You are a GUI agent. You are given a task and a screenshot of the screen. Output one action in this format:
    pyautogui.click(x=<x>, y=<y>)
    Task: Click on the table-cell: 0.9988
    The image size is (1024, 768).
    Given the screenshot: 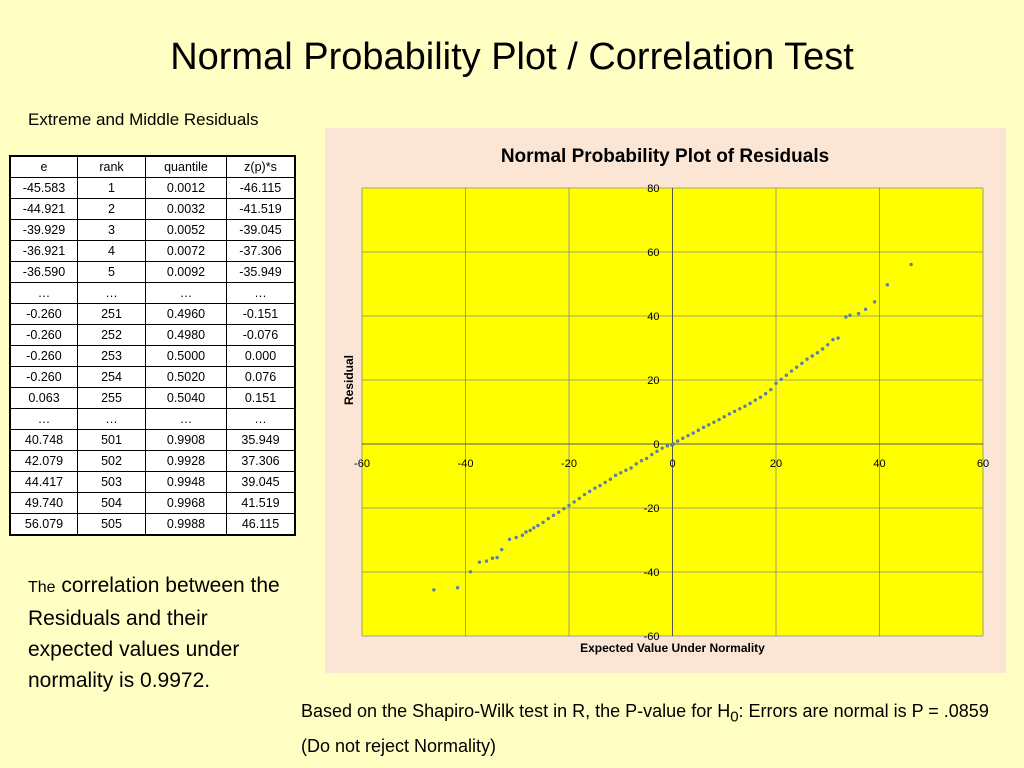 What is the action you would take?
    pyautogui.click(x=186, y=524)
    